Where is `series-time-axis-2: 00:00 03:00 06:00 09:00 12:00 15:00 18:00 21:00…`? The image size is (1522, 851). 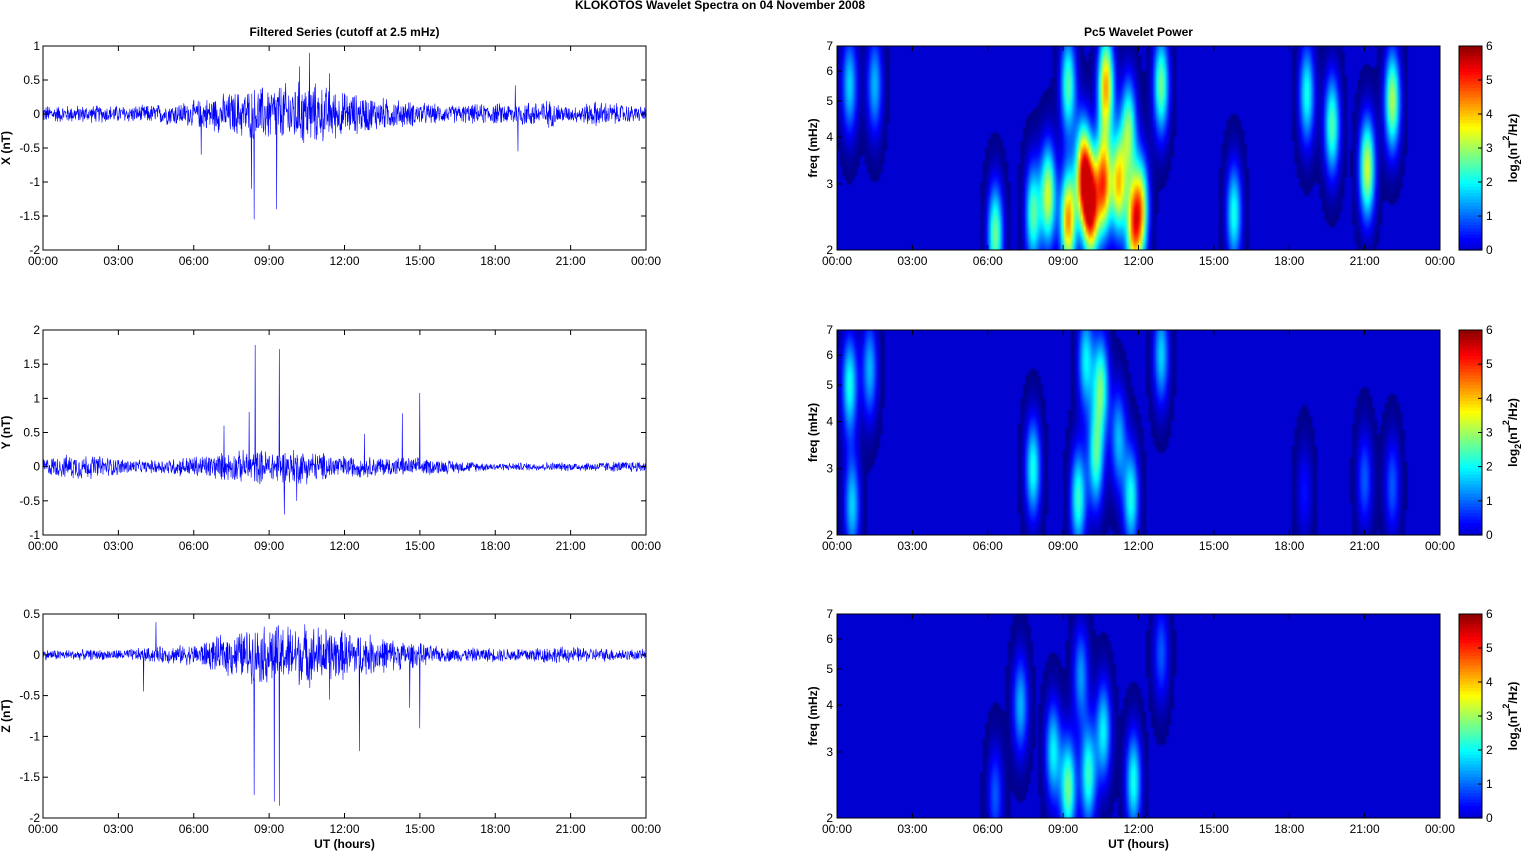 series-time-axis-2: 00:00 03:00 06:00 09:00 12:00 15:00 18:00 21:00… is located at coordinates (344, 441).